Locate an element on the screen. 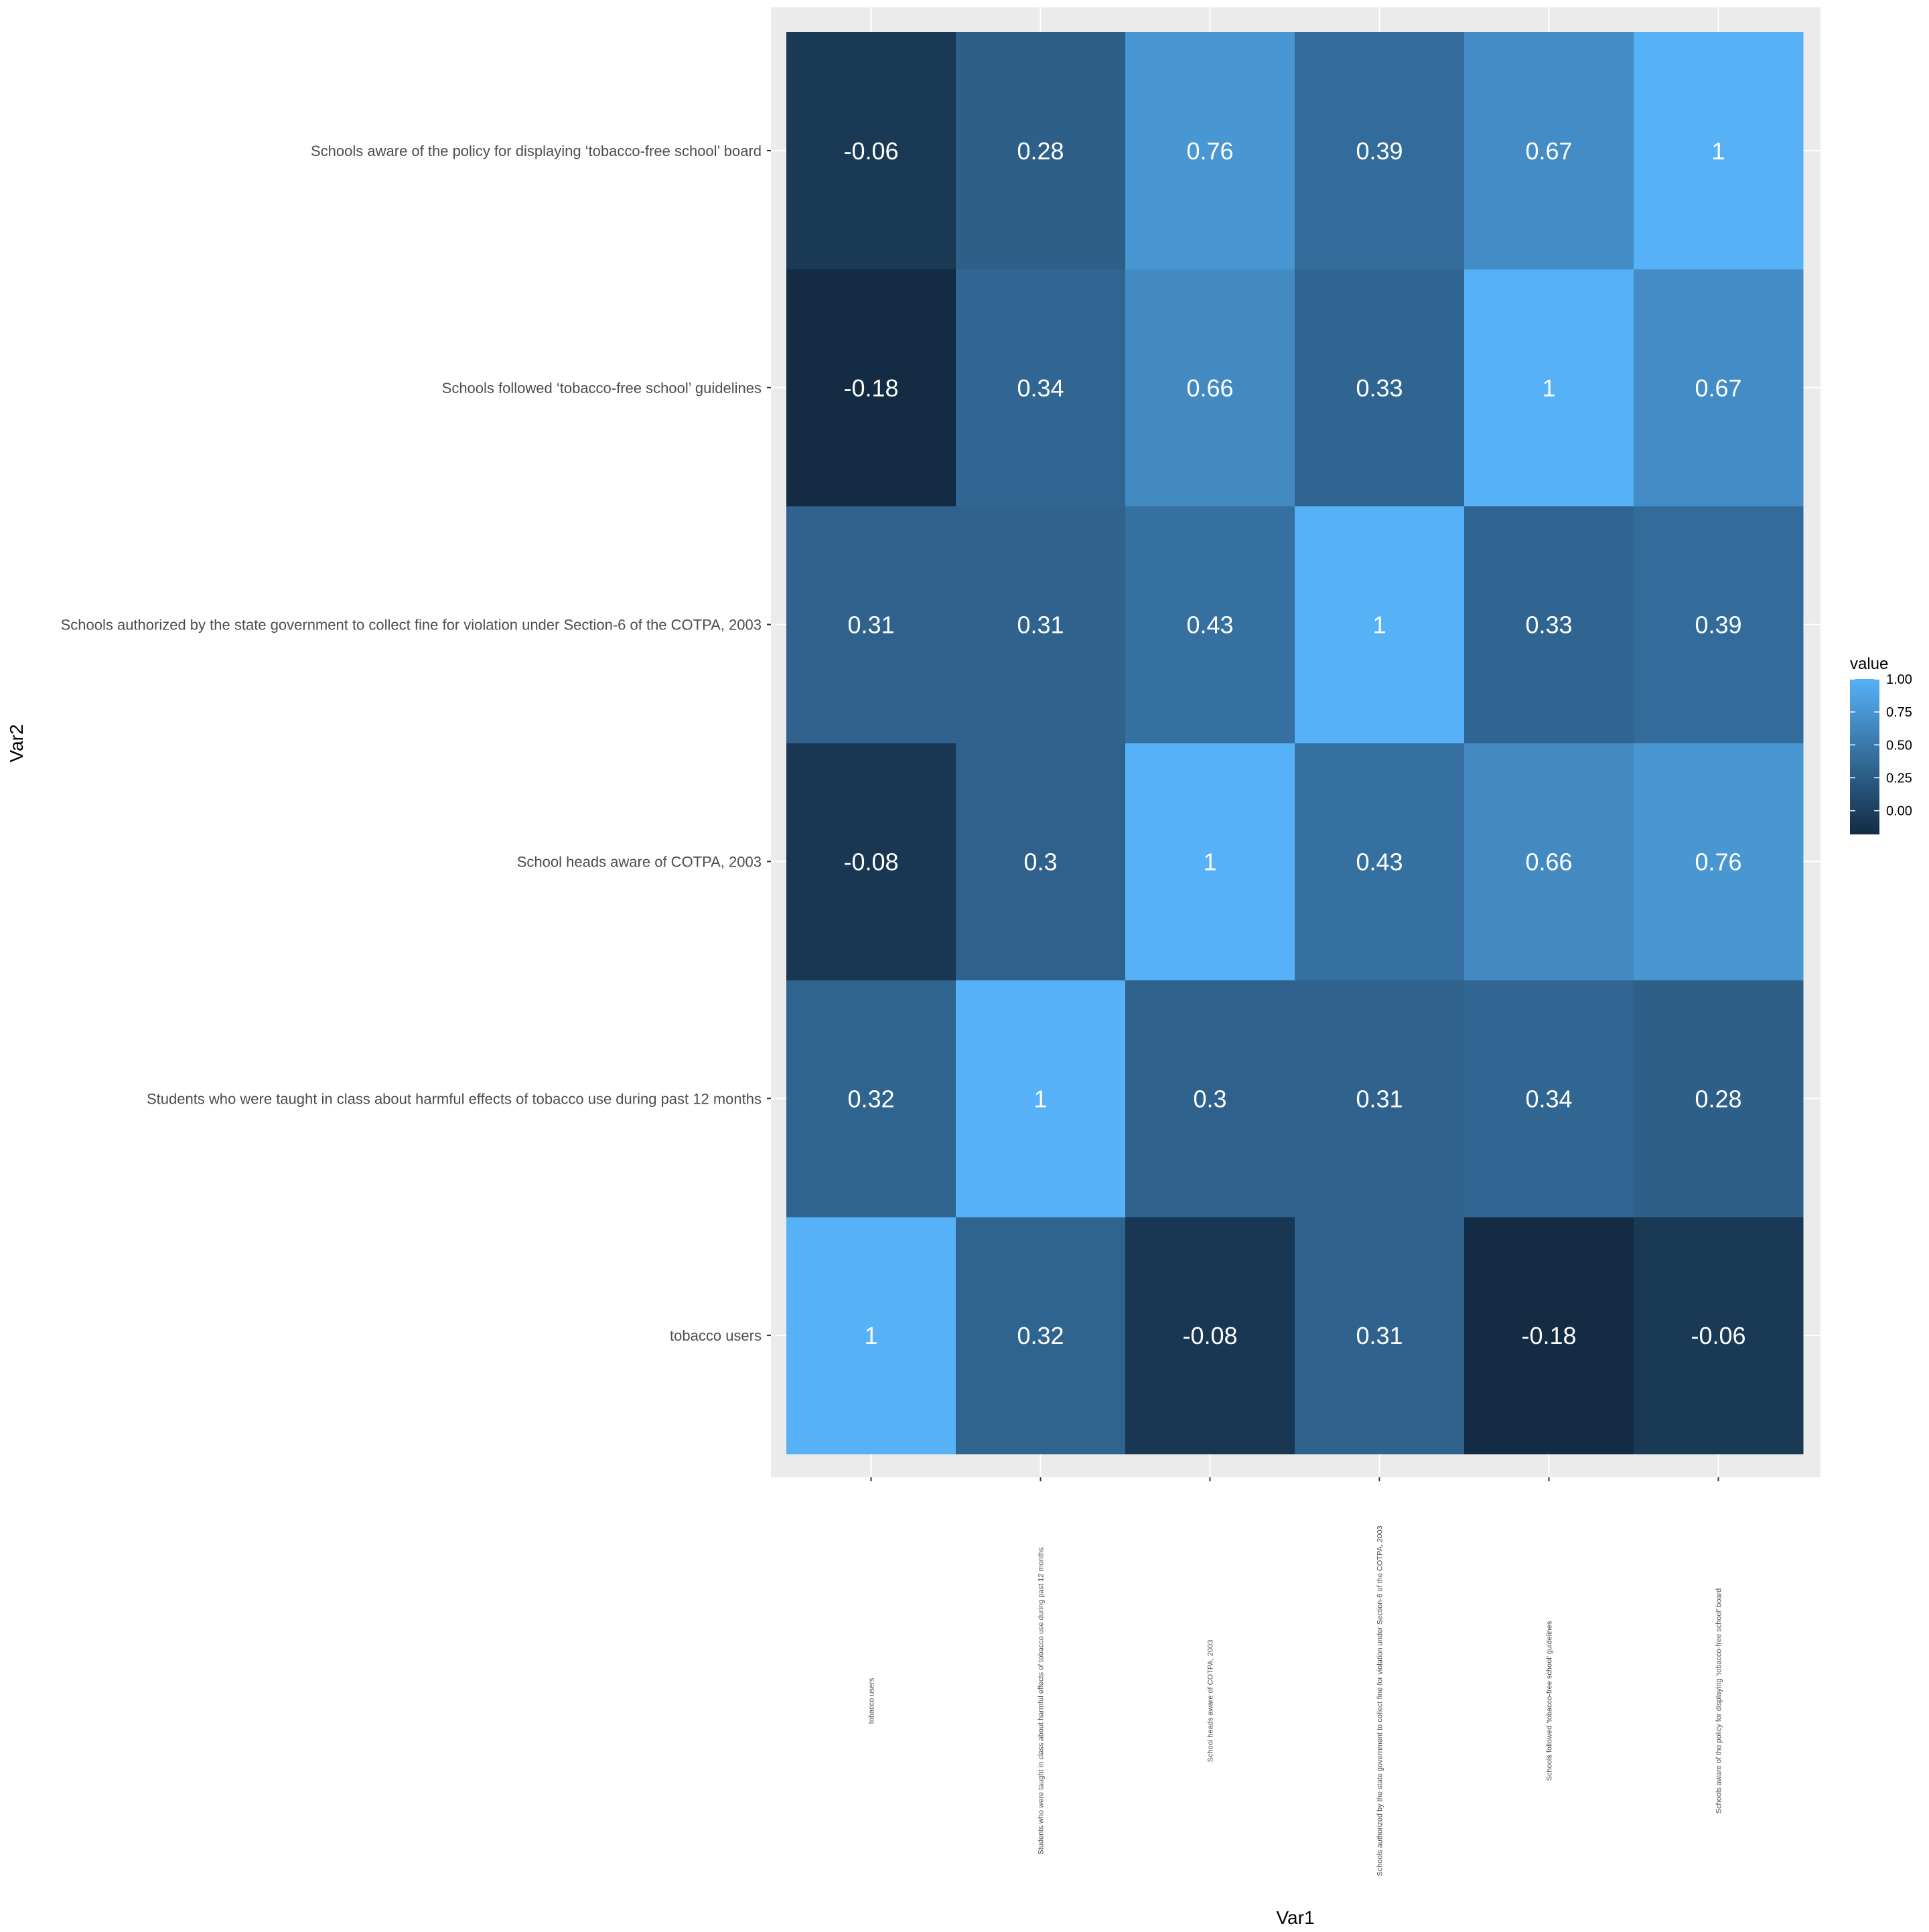 The height and width of the screenshot is (1932, 1929). legend: value 1.00 0.75 0.50 0.25 0.00 is located at coordinates (1881, 745).